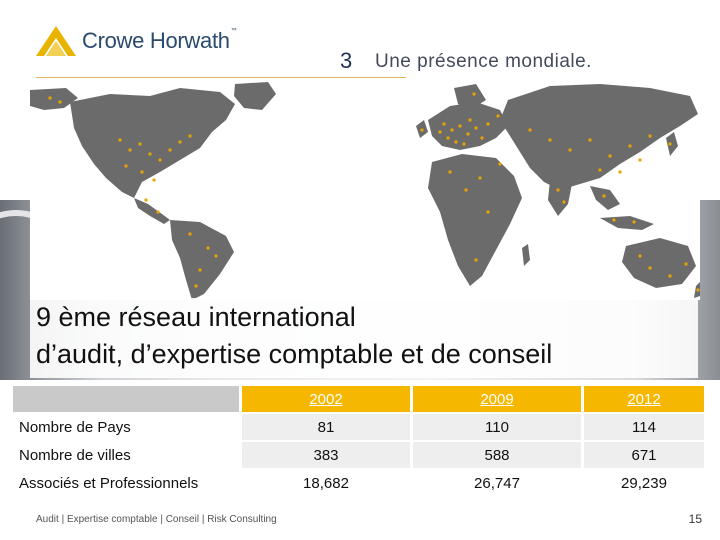 This screenshot has height=540, width=720. Describe the element at coordinates (497, 455) in the screenshot. I see `table-cell: 588` at that location.